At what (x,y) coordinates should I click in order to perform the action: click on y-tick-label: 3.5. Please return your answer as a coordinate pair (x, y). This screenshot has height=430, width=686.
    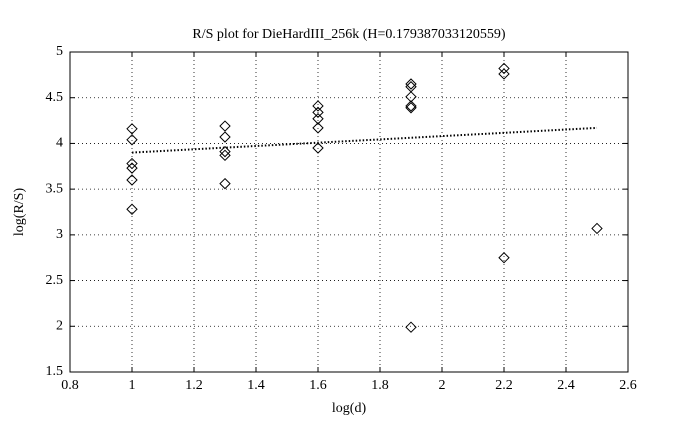
    Looking at the image, I should click on (55, 188).